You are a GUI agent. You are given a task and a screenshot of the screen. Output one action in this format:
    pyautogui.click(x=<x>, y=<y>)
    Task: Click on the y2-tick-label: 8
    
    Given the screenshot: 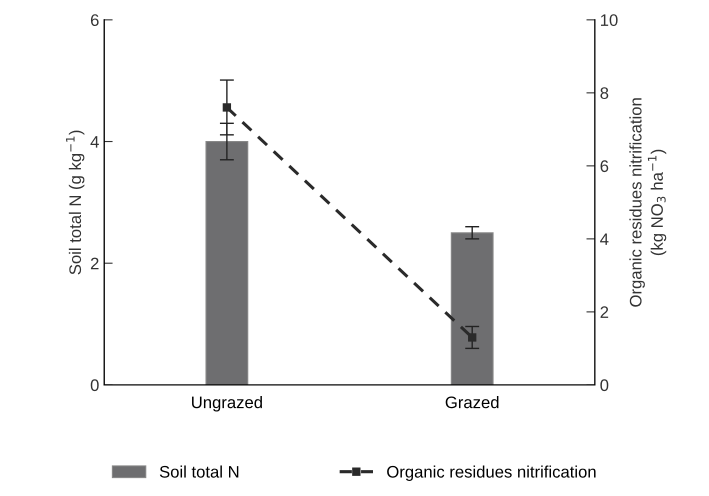 What is the action you would take?
    pyautogui.click(x=604, y=93)
    